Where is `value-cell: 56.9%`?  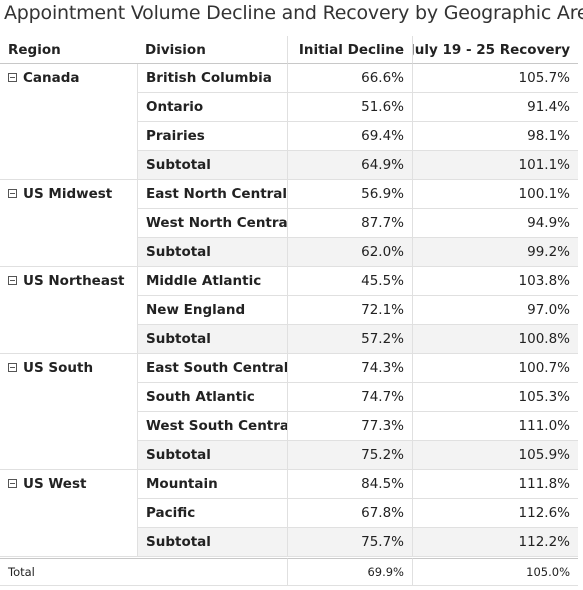
value-cell: 56.9% is located at coordinates (349, 194).